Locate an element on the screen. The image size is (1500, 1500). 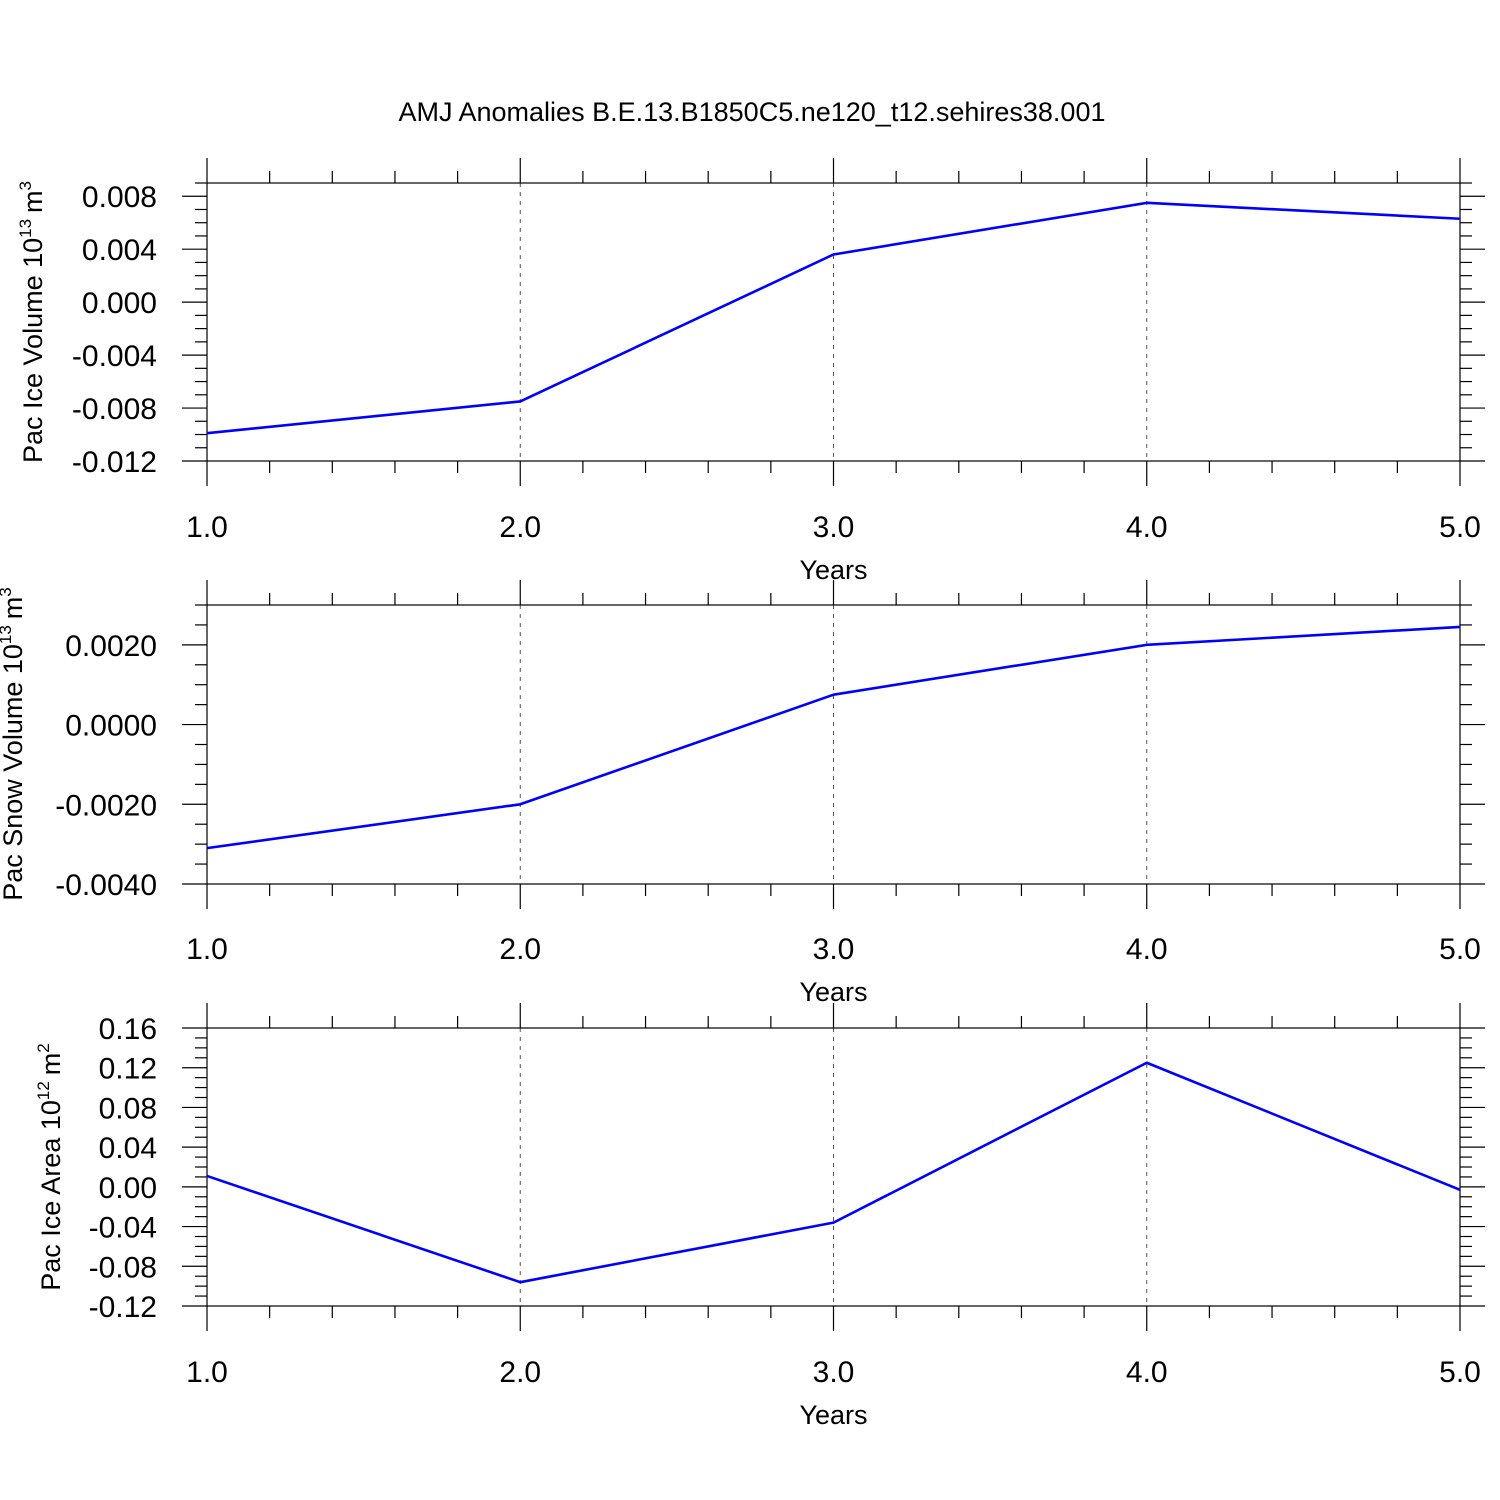
y-axis-title: Pac Ice Volume 1013 m3 is located at coordinates (32, 322).